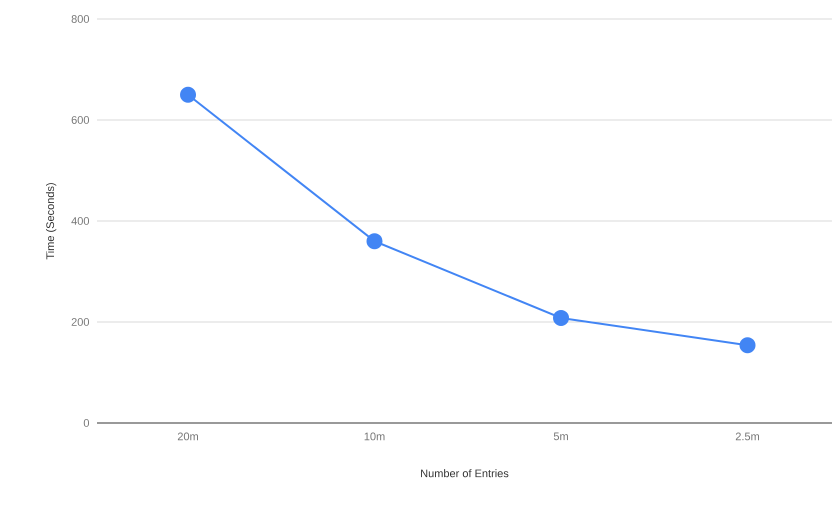 The width and height of the screenshot is (832, 505). What do you see at coordinates (748, 436) in the screenshot?
I see `x-tick-label: 2.5m` at bounding box center [748, 436].